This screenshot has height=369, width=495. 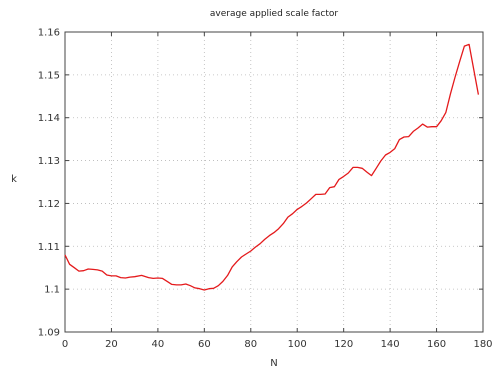 What do you see at coordinates (436, 344) in the screenshot?
I see `x-tick-label: 160` at bounding box center [436, 344].